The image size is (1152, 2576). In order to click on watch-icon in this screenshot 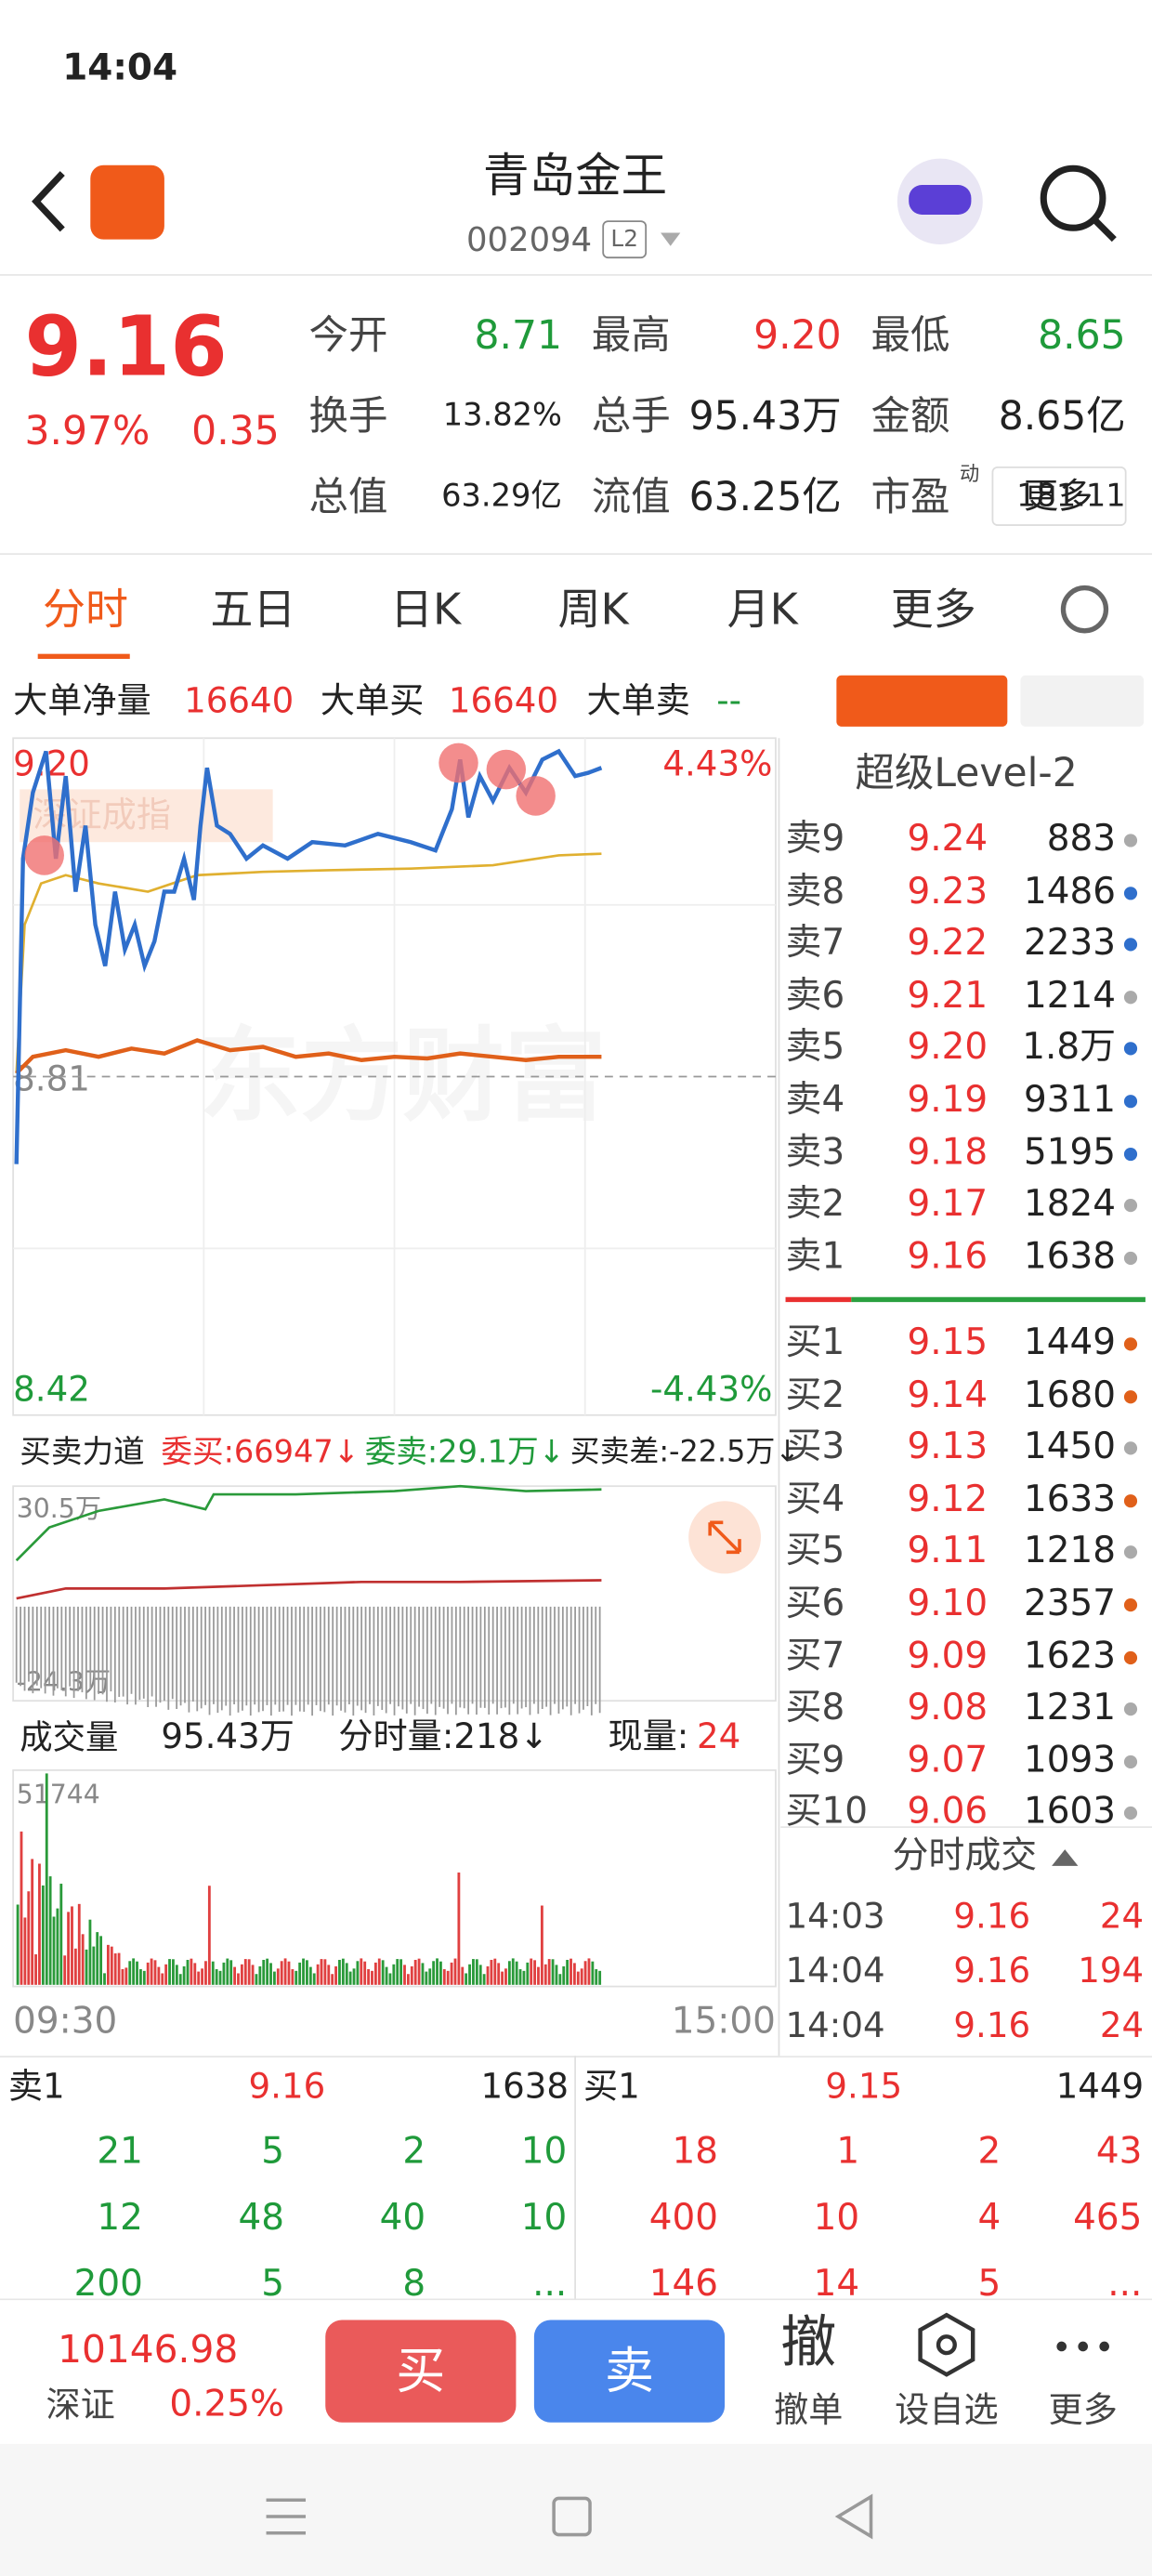, I will do `click(946, 2344)`.